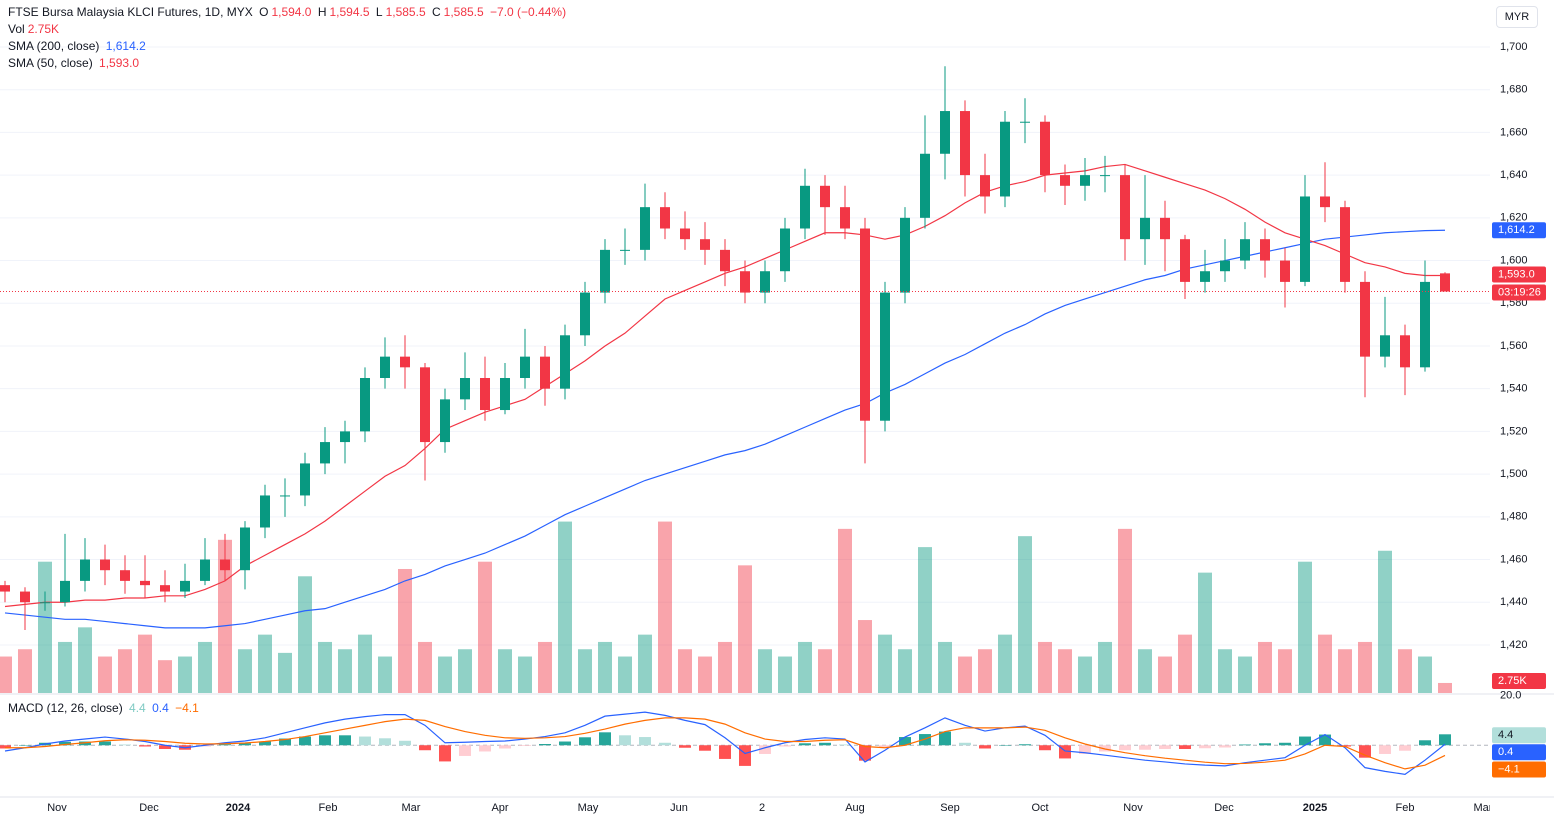 The width and height of the screenshot is (1554, 823). What do you see at coordinates (950, 808) in the screenshot?
I see `x-tick-label: Sep` at bounding box center [950, 808].